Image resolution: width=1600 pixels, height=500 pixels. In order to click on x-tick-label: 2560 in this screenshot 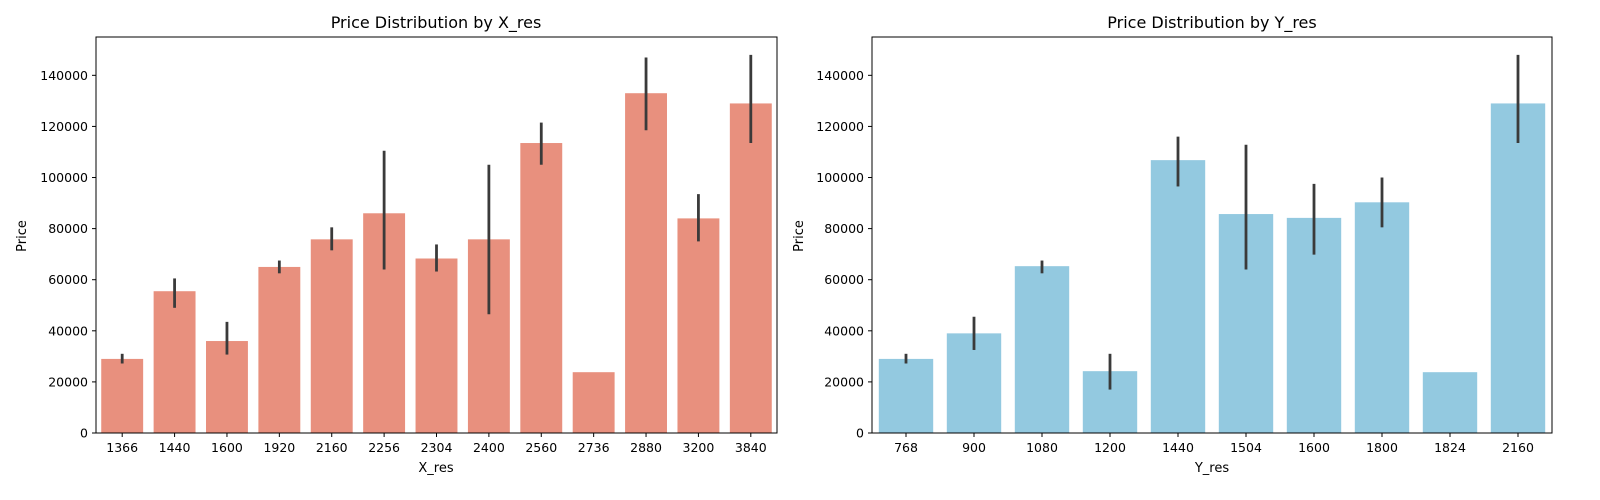, I will do `click(541, 447)`.